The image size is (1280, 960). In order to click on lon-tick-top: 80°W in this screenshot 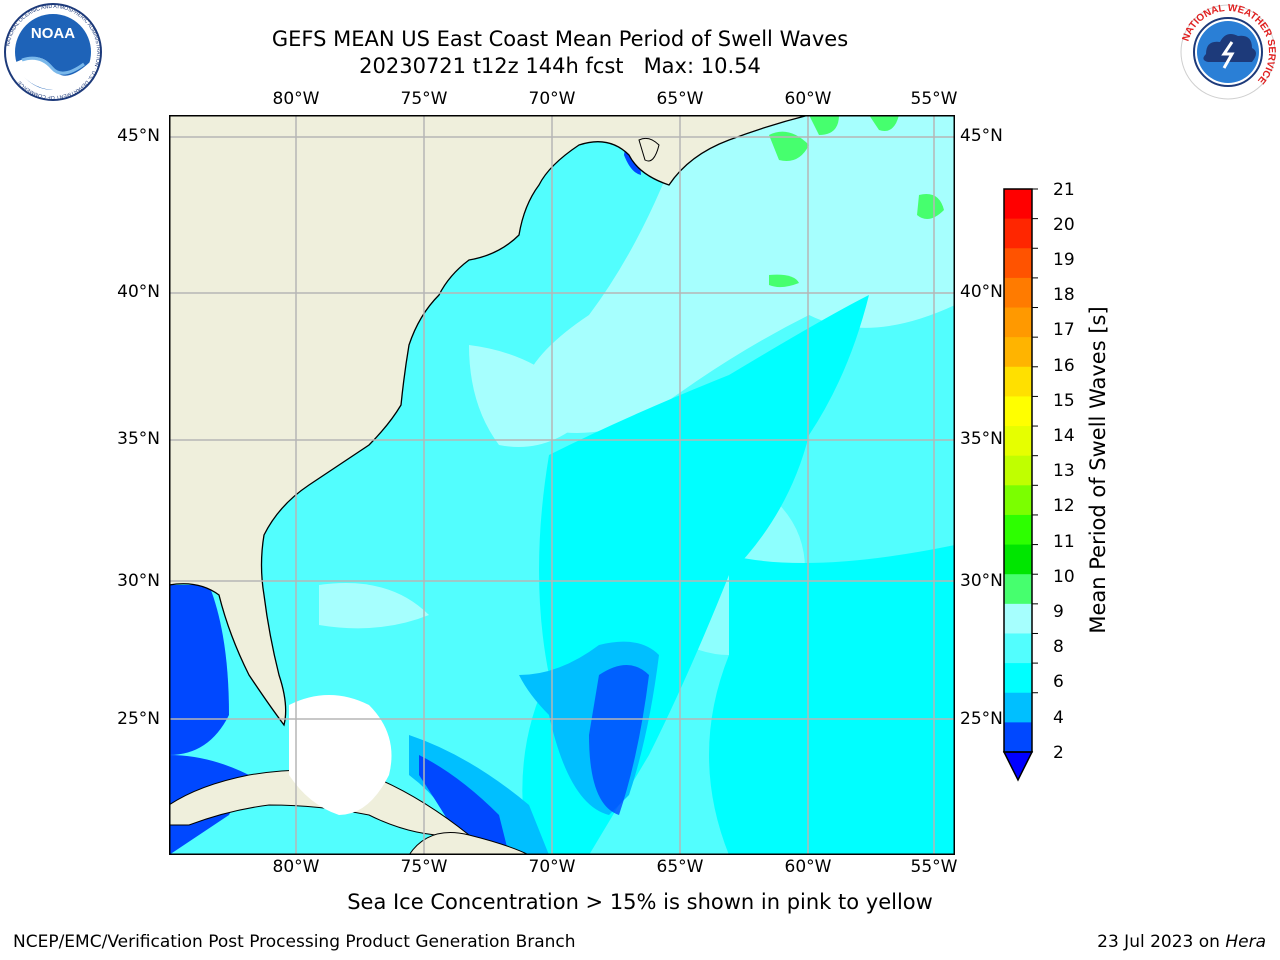, I will do `click(296, 99)`.